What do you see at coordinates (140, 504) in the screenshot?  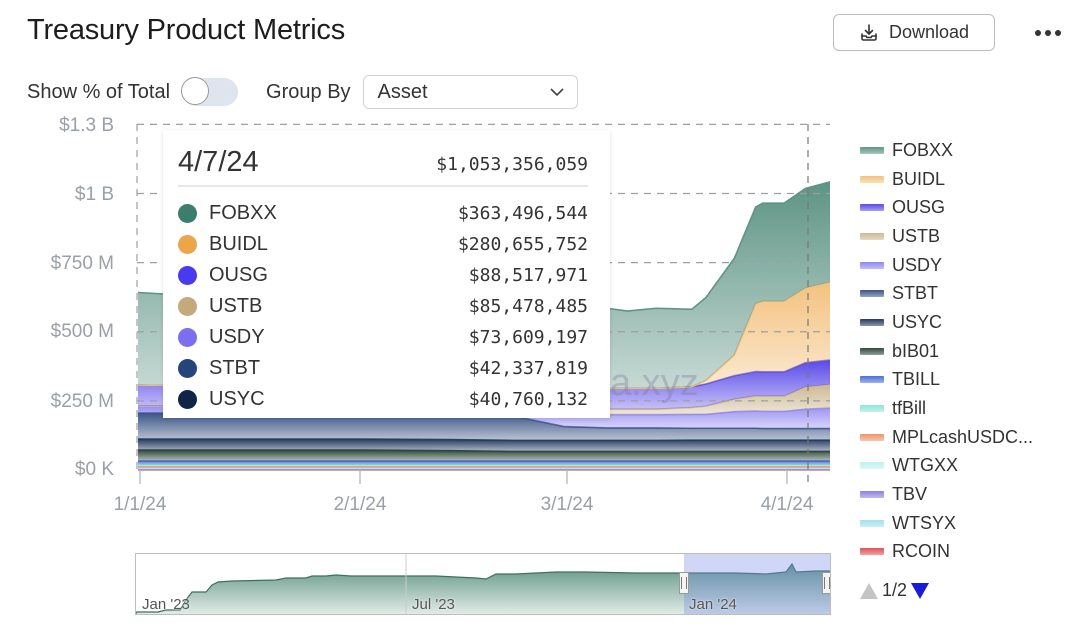 I see `x-tick: 1/1/24` at bounding box center [140, 504].